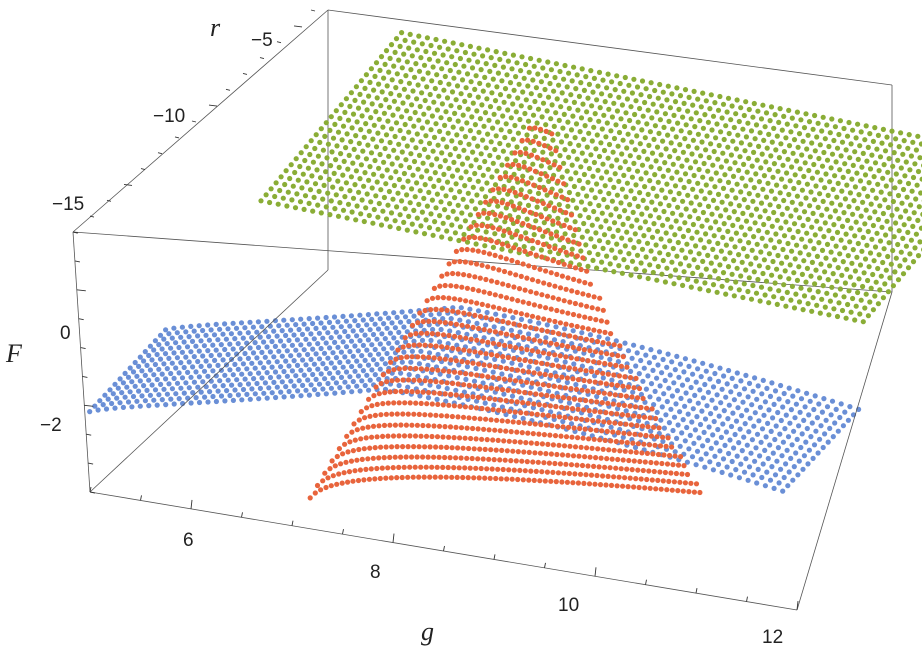 The width and height of the screenshot is (922, 653). What do you see at coordinates (14, 353) in the screenshot?
I see `F-axis-label: F` at bounding box center [14, 353].